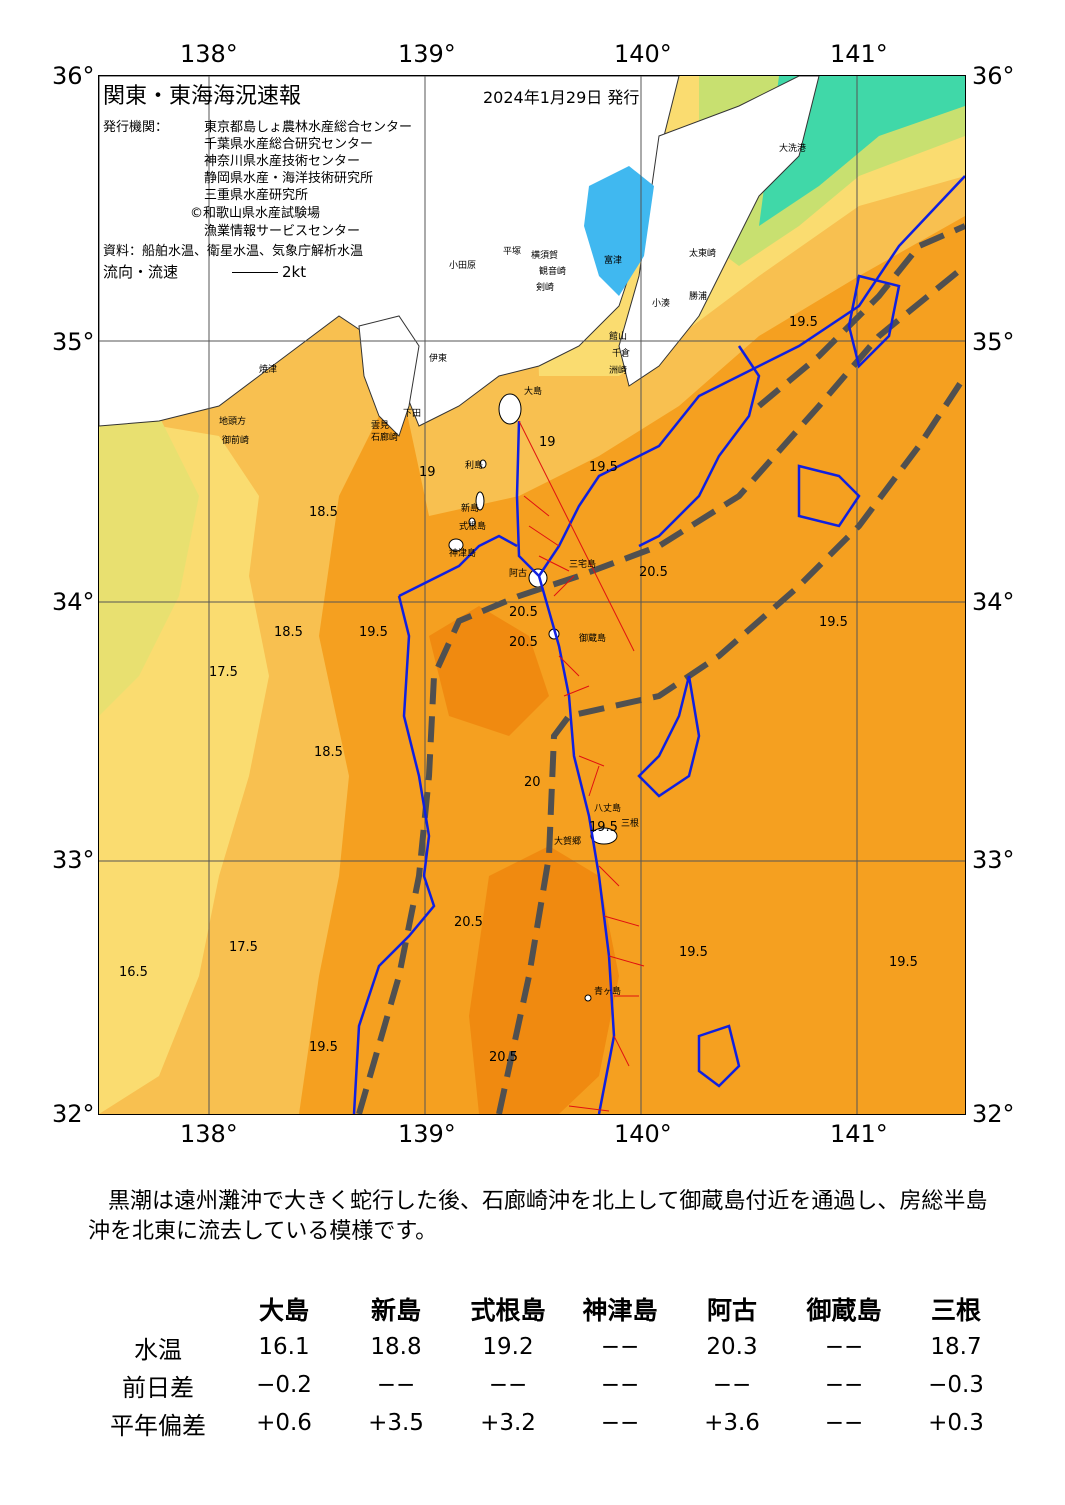 The image size is (1065, 1505). What do you see at coordinates (582, 564) in the screenshot?
I see `place-label: 三宅島` at bounding box center [582, 564].